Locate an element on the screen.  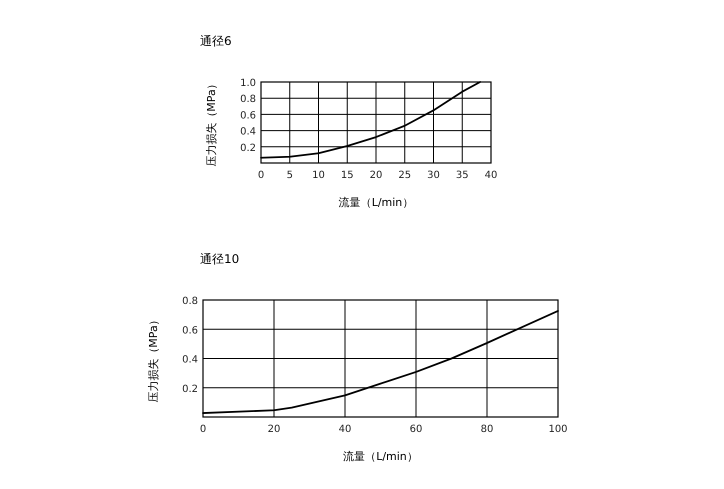
x-tick-label: 30 is located at coordinates (433, 175).